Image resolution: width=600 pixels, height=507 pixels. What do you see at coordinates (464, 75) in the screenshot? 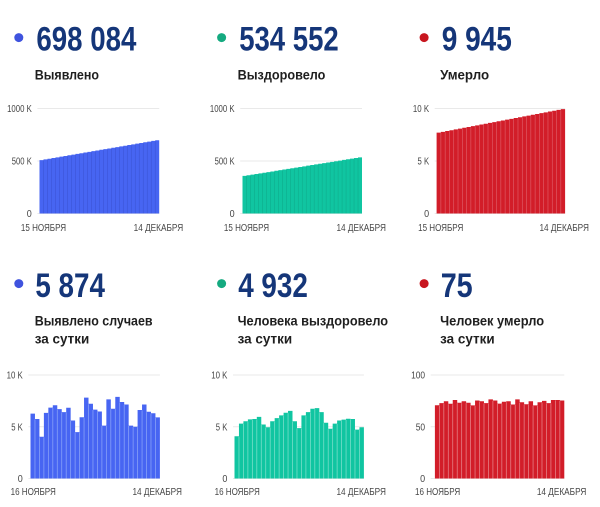
I see `svg-text: Умерло` at bounding box center [464, 75].